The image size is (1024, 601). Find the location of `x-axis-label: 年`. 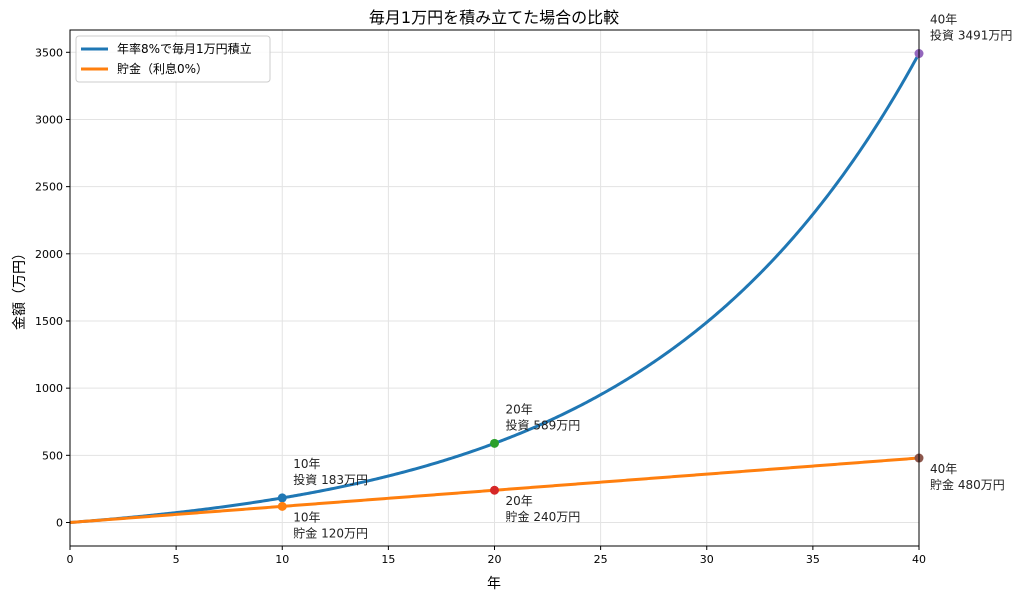

x-axis-label: 年 is located at coordinates (494, 584).